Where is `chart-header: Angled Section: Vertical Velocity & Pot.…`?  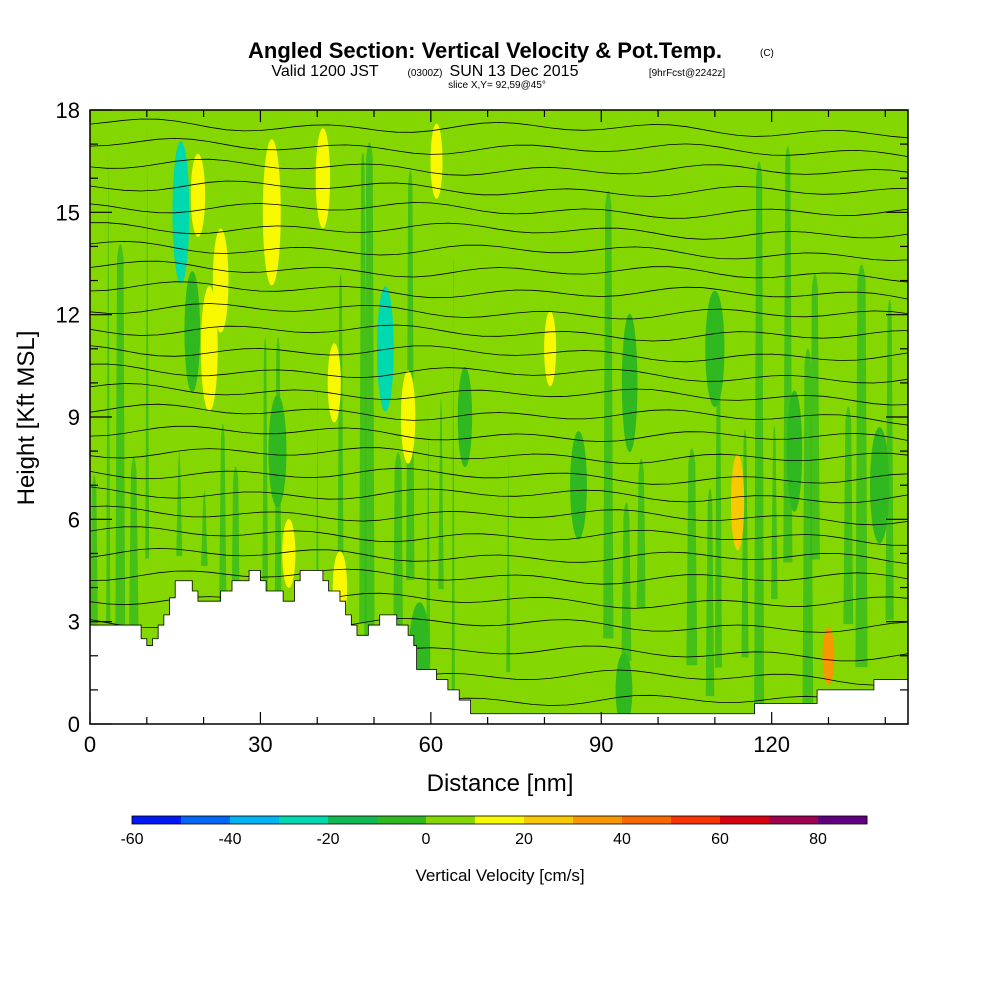
chart-header: Angled Section: Vertical Velocity & Pot.… is located at coordinates (511, 64).